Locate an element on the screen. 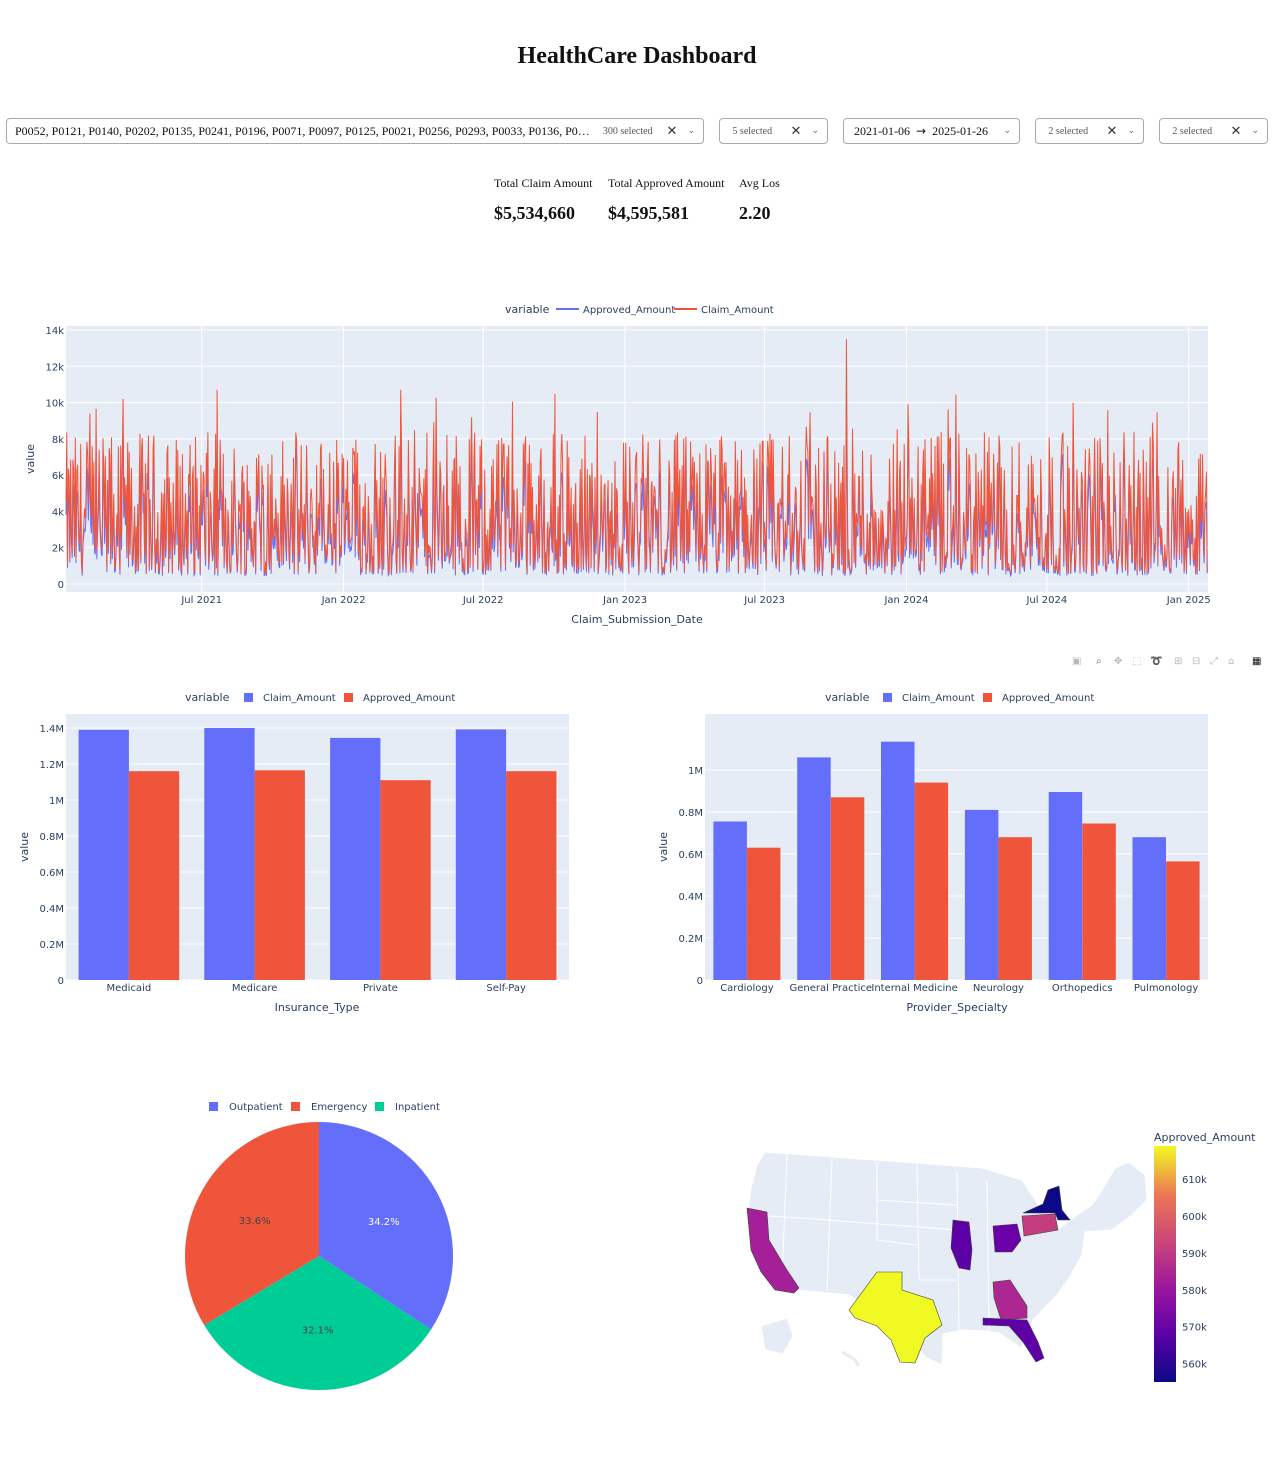 This screenshot has width=1274, height=1479. kpi-total-claim: Total Claim Amount $5,534,660 is located at coordinates (543, 200).